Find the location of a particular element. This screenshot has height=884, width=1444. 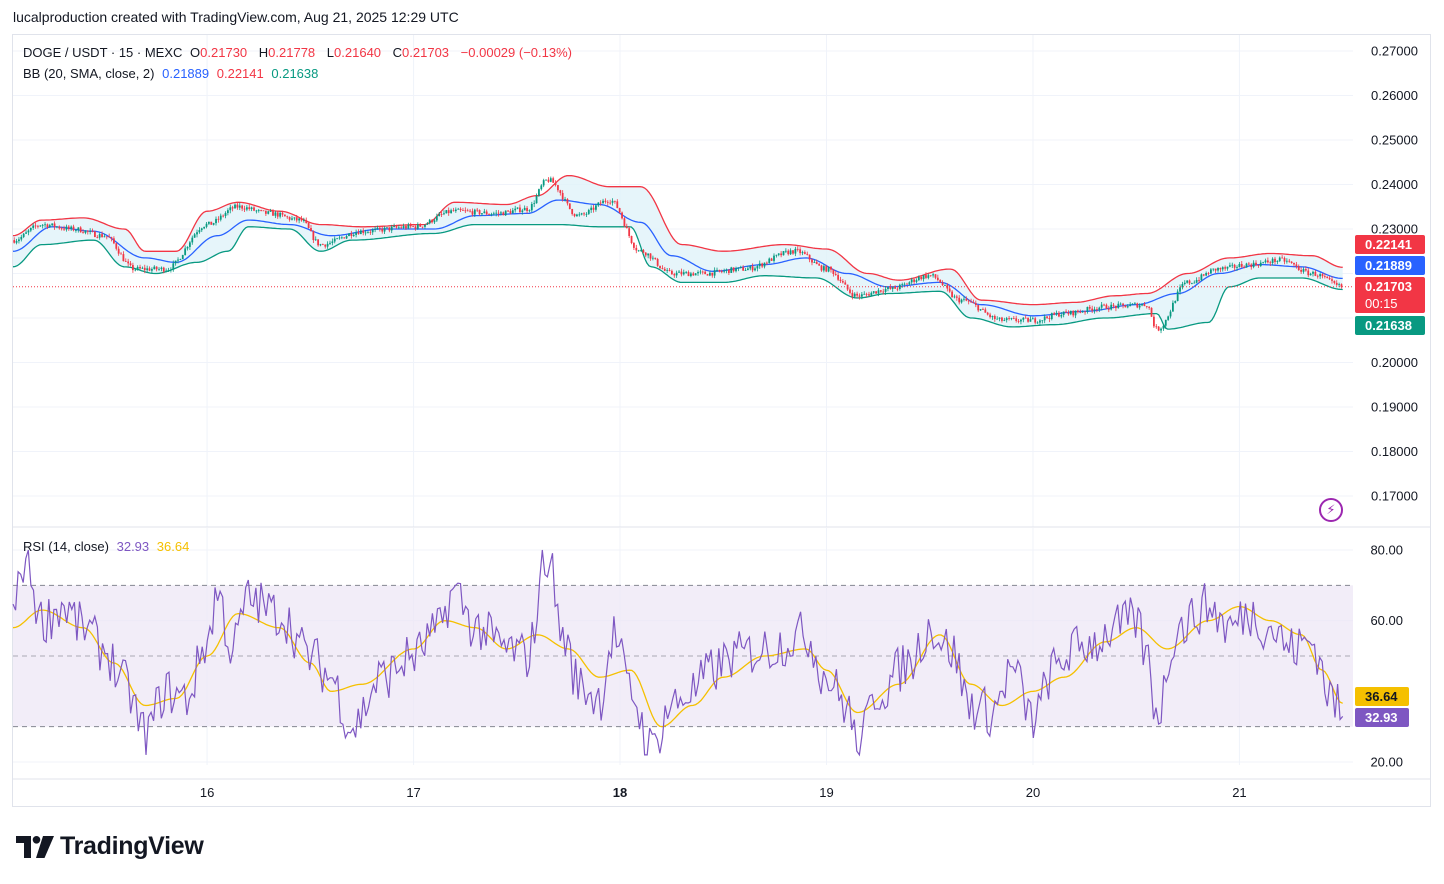

close-price-tag-value: 0.21703 is located at coordinates (1388, 286).